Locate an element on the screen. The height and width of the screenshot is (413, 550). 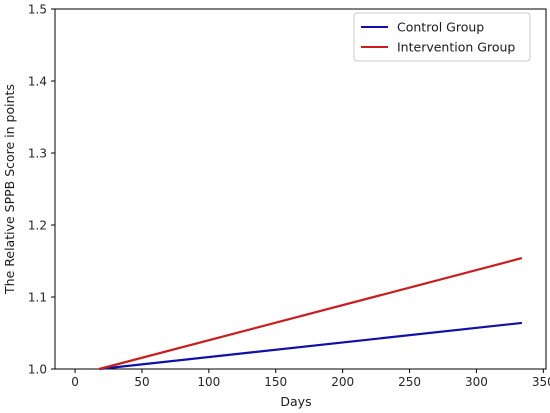
x-tick-label: 0 is located at coordinates (75, 382).